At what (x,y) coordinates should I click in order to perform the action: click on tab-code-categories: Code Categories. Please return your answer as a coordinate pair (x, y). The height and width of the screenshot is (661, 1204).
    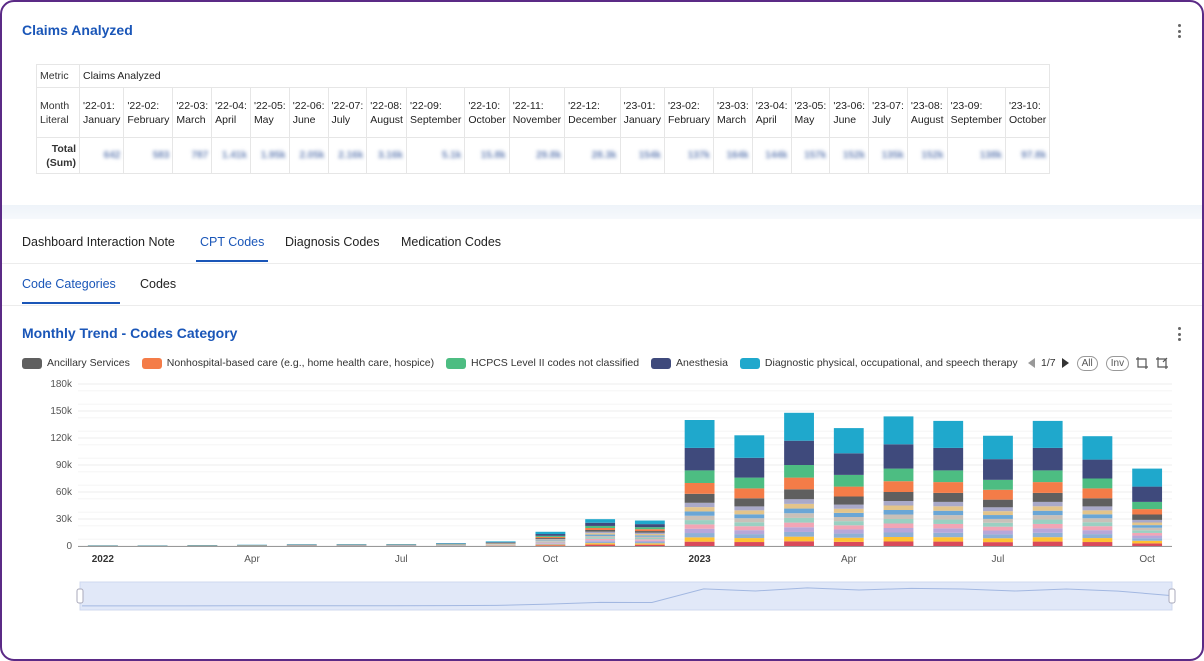
    Looking at the image, I should click on (71, 285).